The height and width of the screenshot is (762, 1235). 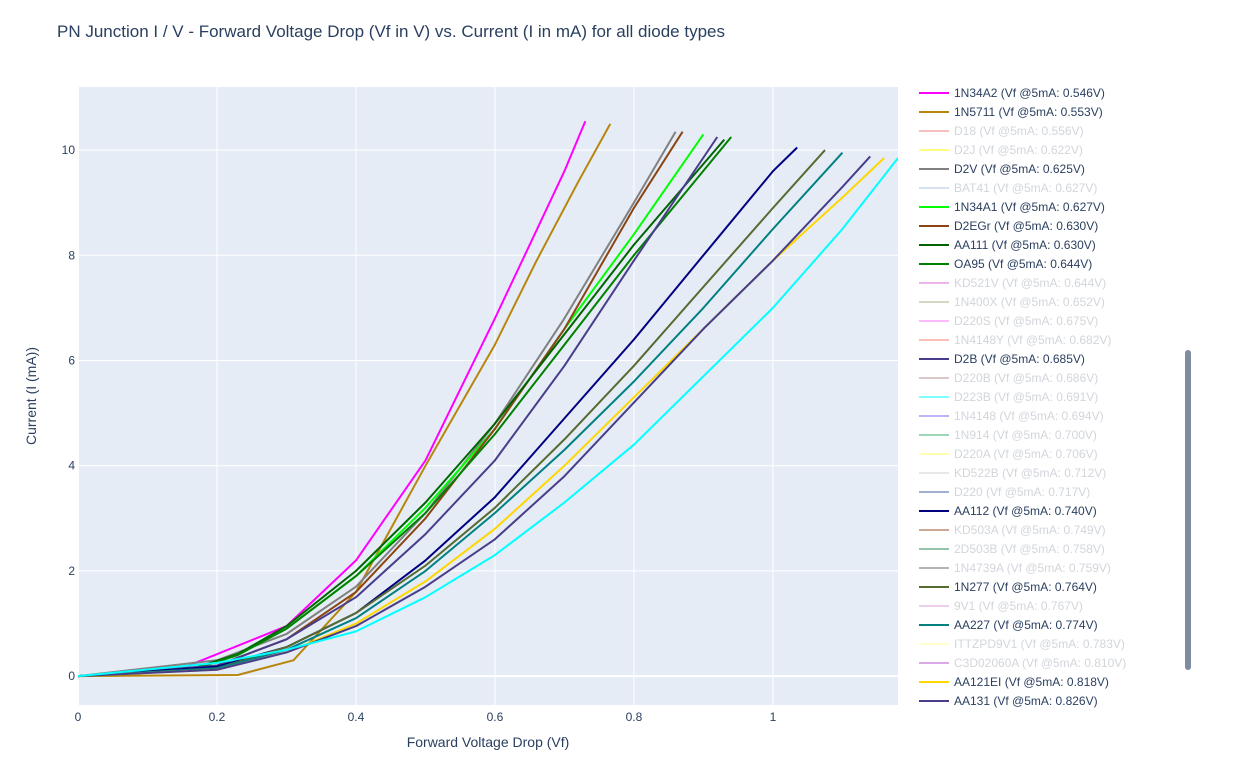 I want to click on legend-item: AA227 (Vf @5mA: 0.774V), so click(x=1008, y=625).